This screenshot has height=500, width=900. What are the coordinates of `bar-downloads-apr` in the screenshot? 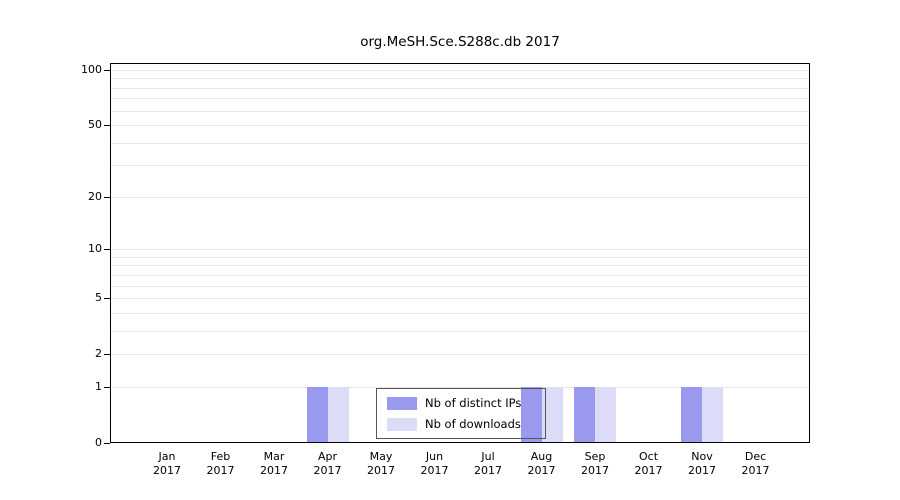 It's located at (338, 414).